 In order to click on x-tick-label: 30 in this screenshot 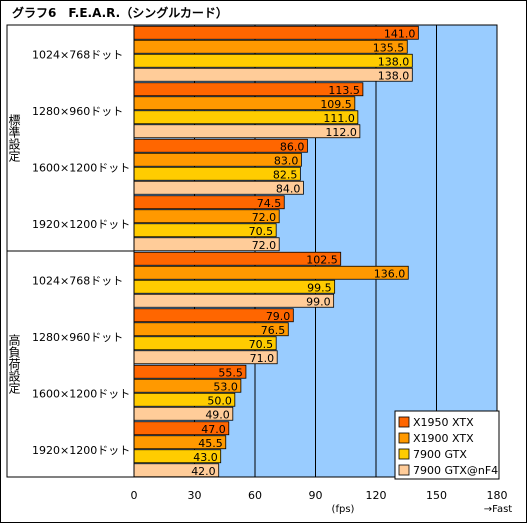, I will do `click(195, 495)`.